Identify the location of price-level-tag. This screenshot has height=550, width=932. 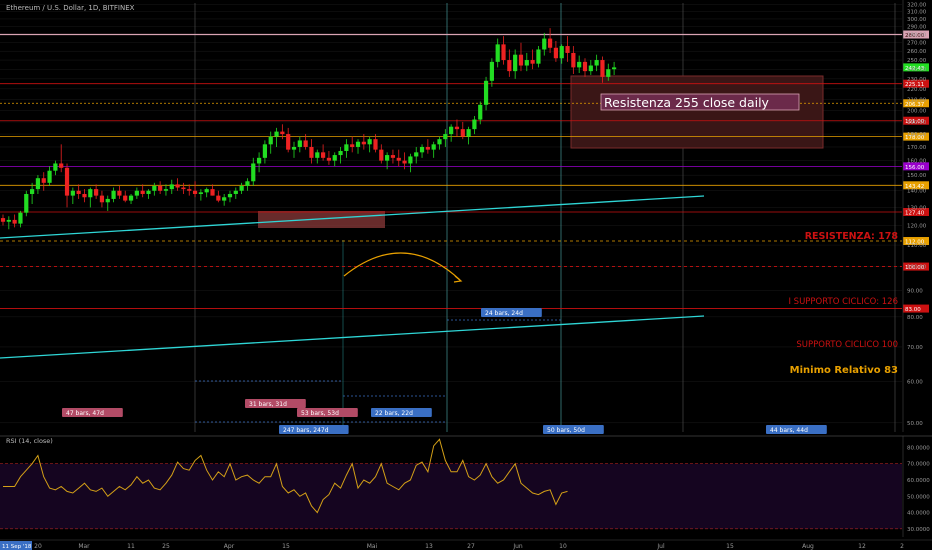
(916, 166).